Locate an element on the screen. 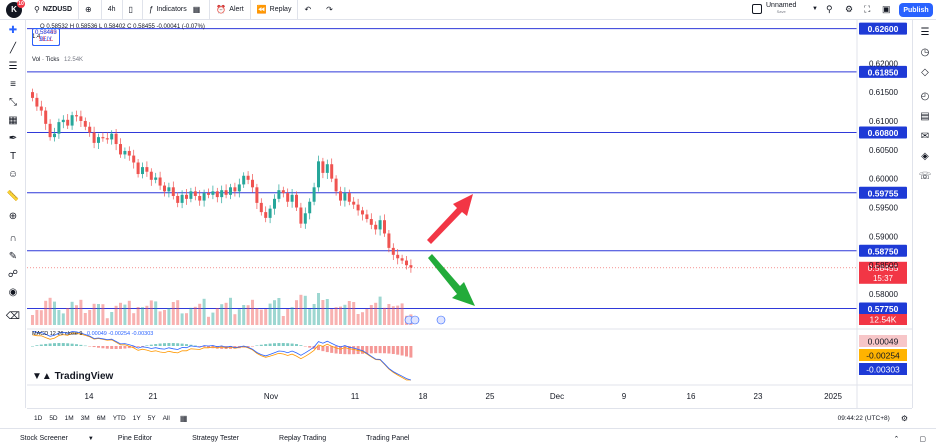  redo-icon: ↷ is located at coordinates (329, 9).